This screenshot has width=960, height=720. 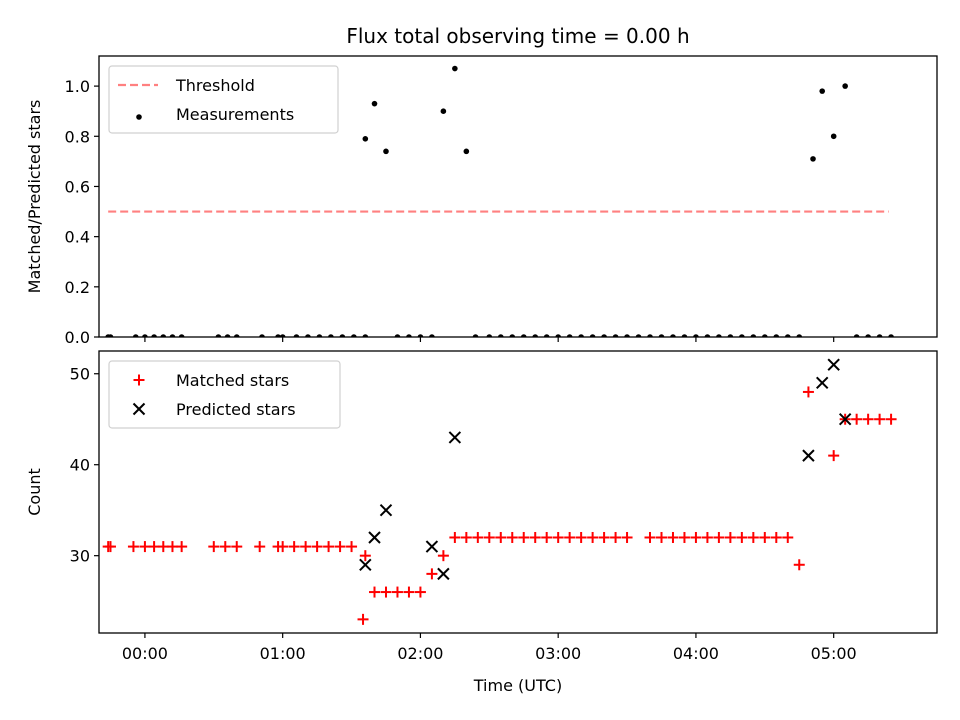 I want to click on y-axis-label: Matched/Predicted stars, so click(x=34, y=197).